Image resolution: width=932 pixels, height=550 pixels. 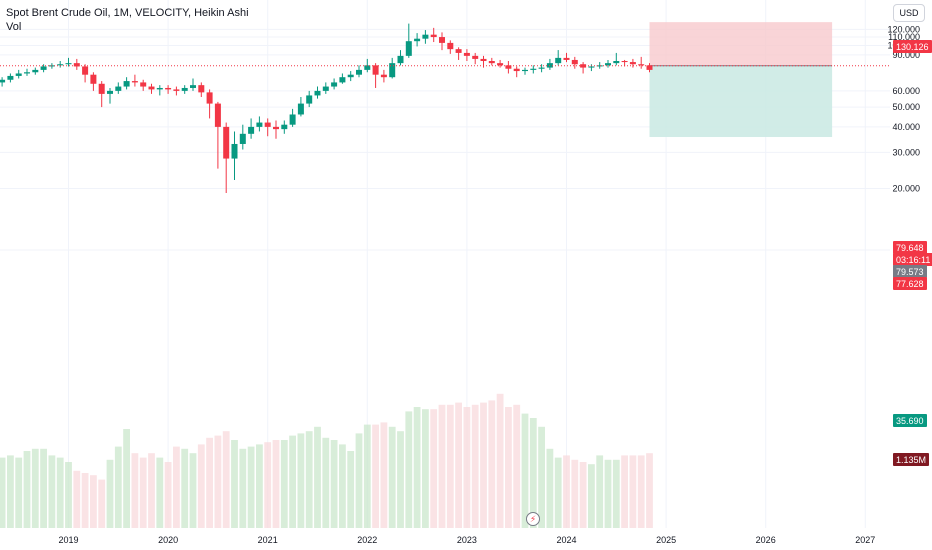 What do you see at coordinates (467, 540) in the screenshot?
I see `time-tick-label: 2023` at bounding box center [467, 540].